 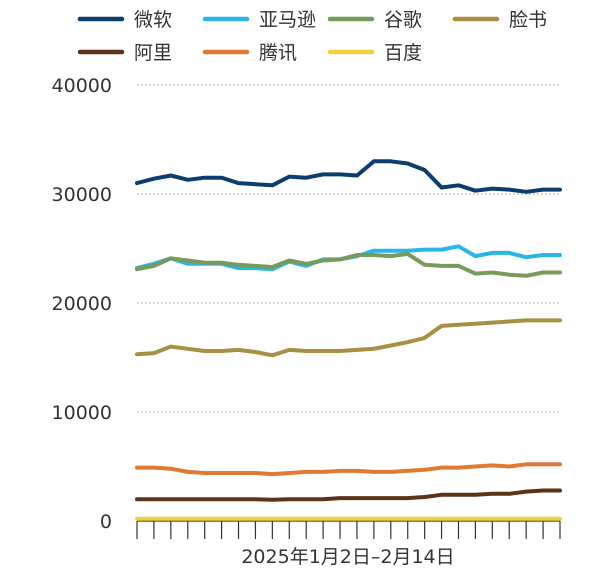 I want to click on x-axis, so click(x=348, y=529).